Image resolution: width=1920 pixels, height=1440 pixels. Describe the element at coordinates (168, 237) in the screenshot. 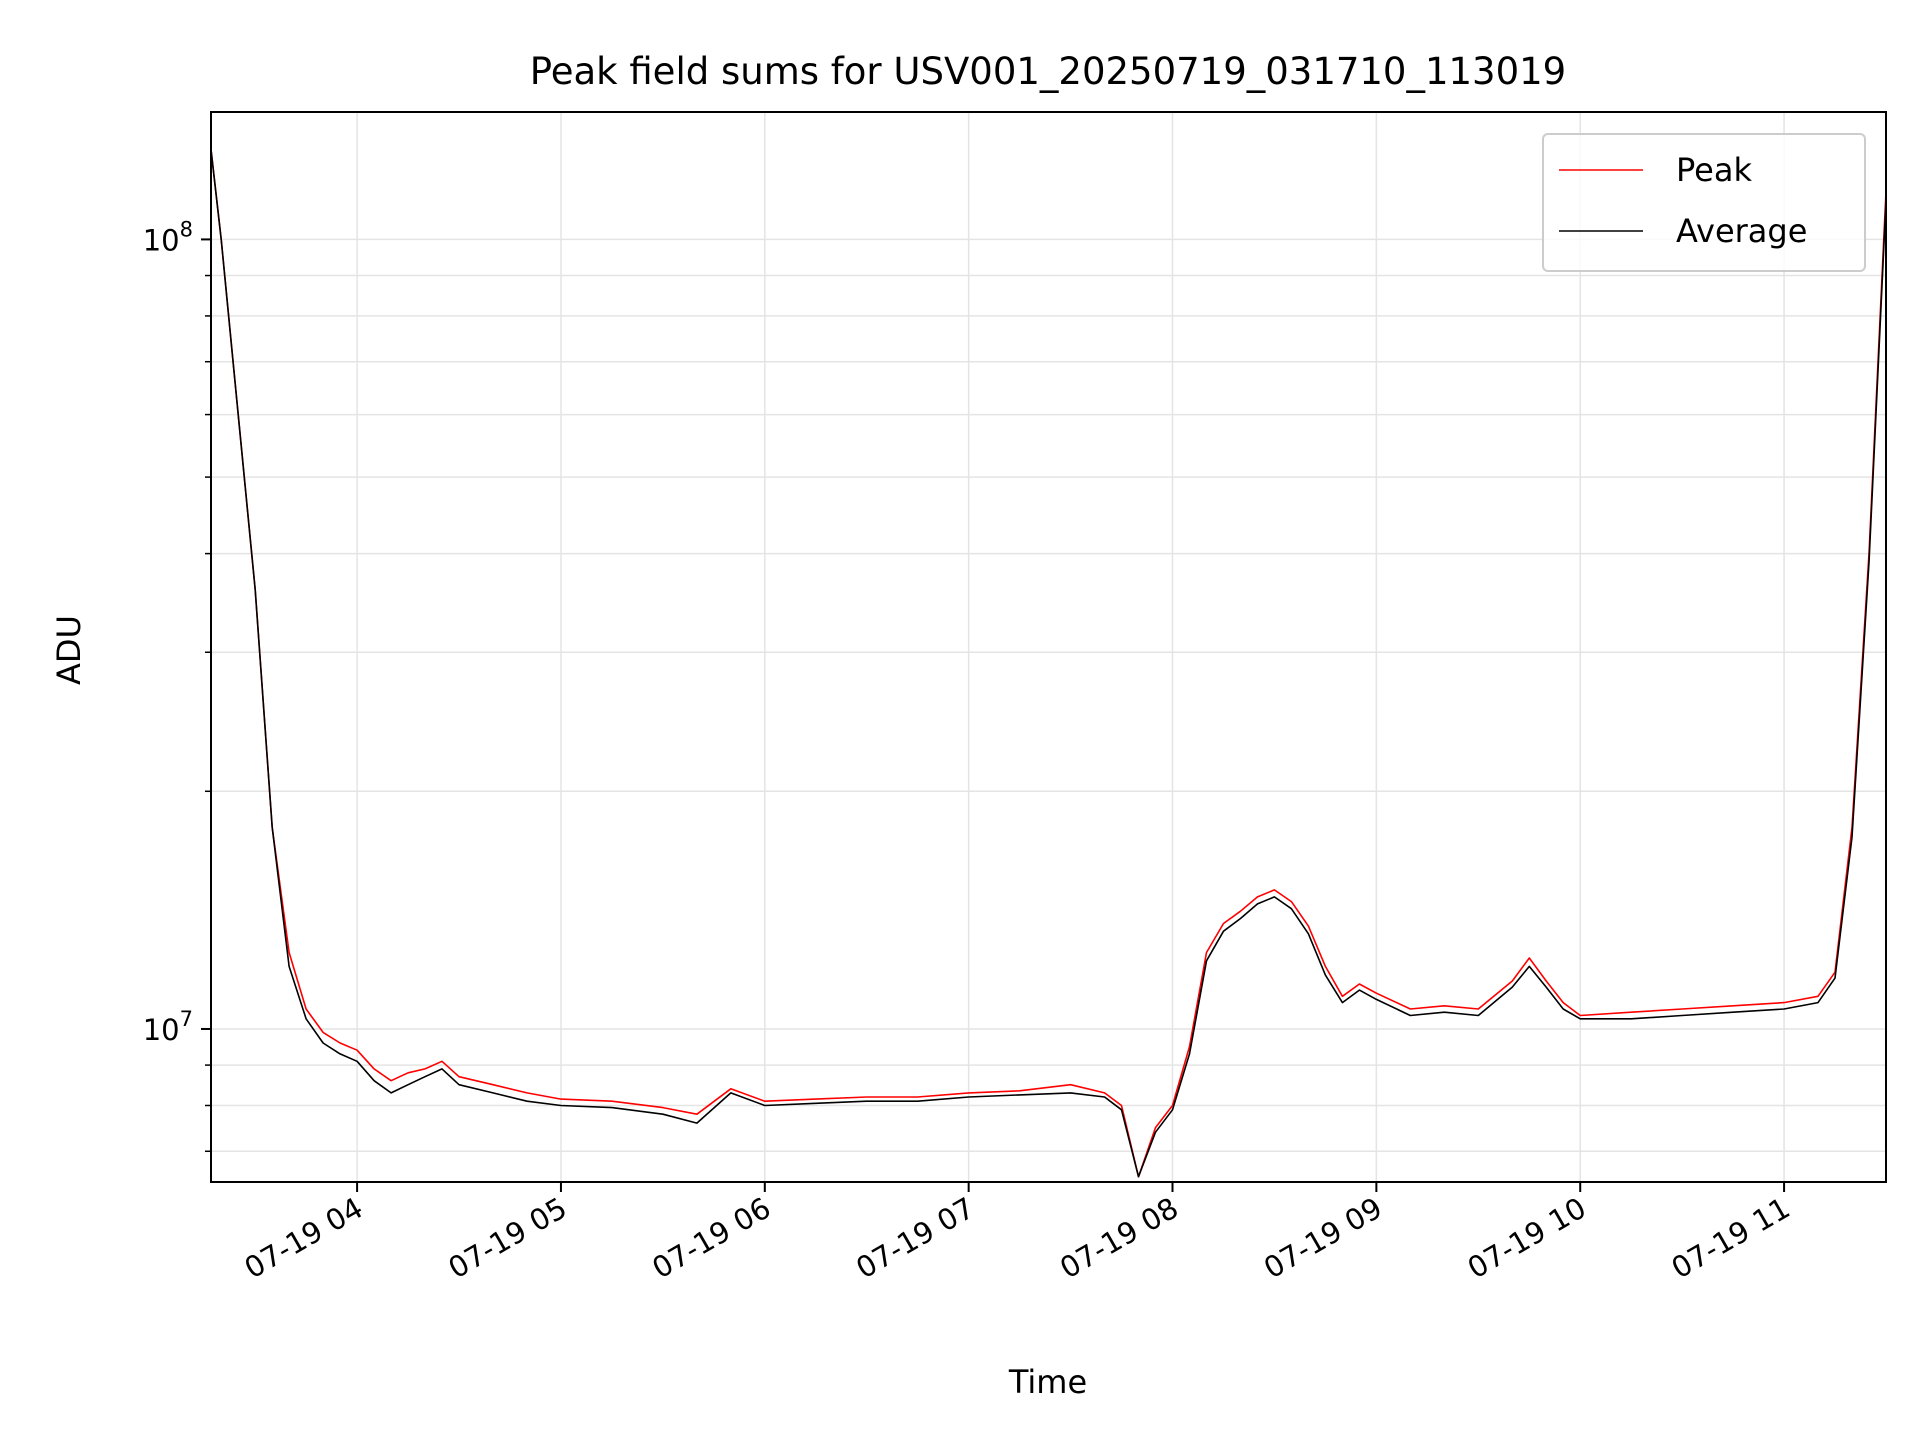

I see `y-tick-label: 10⁸` at that location.